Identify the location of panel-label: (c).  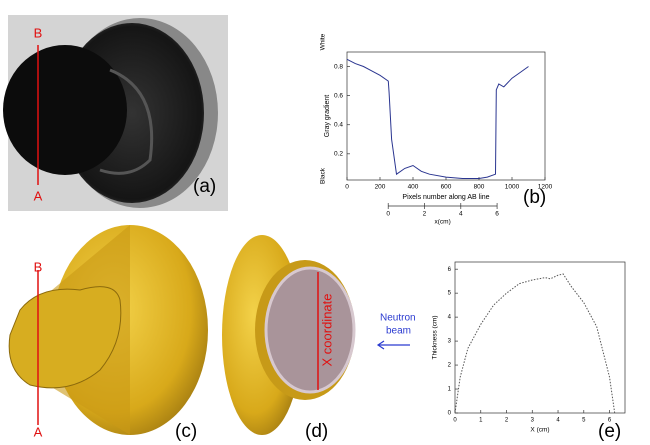
(186, 431).